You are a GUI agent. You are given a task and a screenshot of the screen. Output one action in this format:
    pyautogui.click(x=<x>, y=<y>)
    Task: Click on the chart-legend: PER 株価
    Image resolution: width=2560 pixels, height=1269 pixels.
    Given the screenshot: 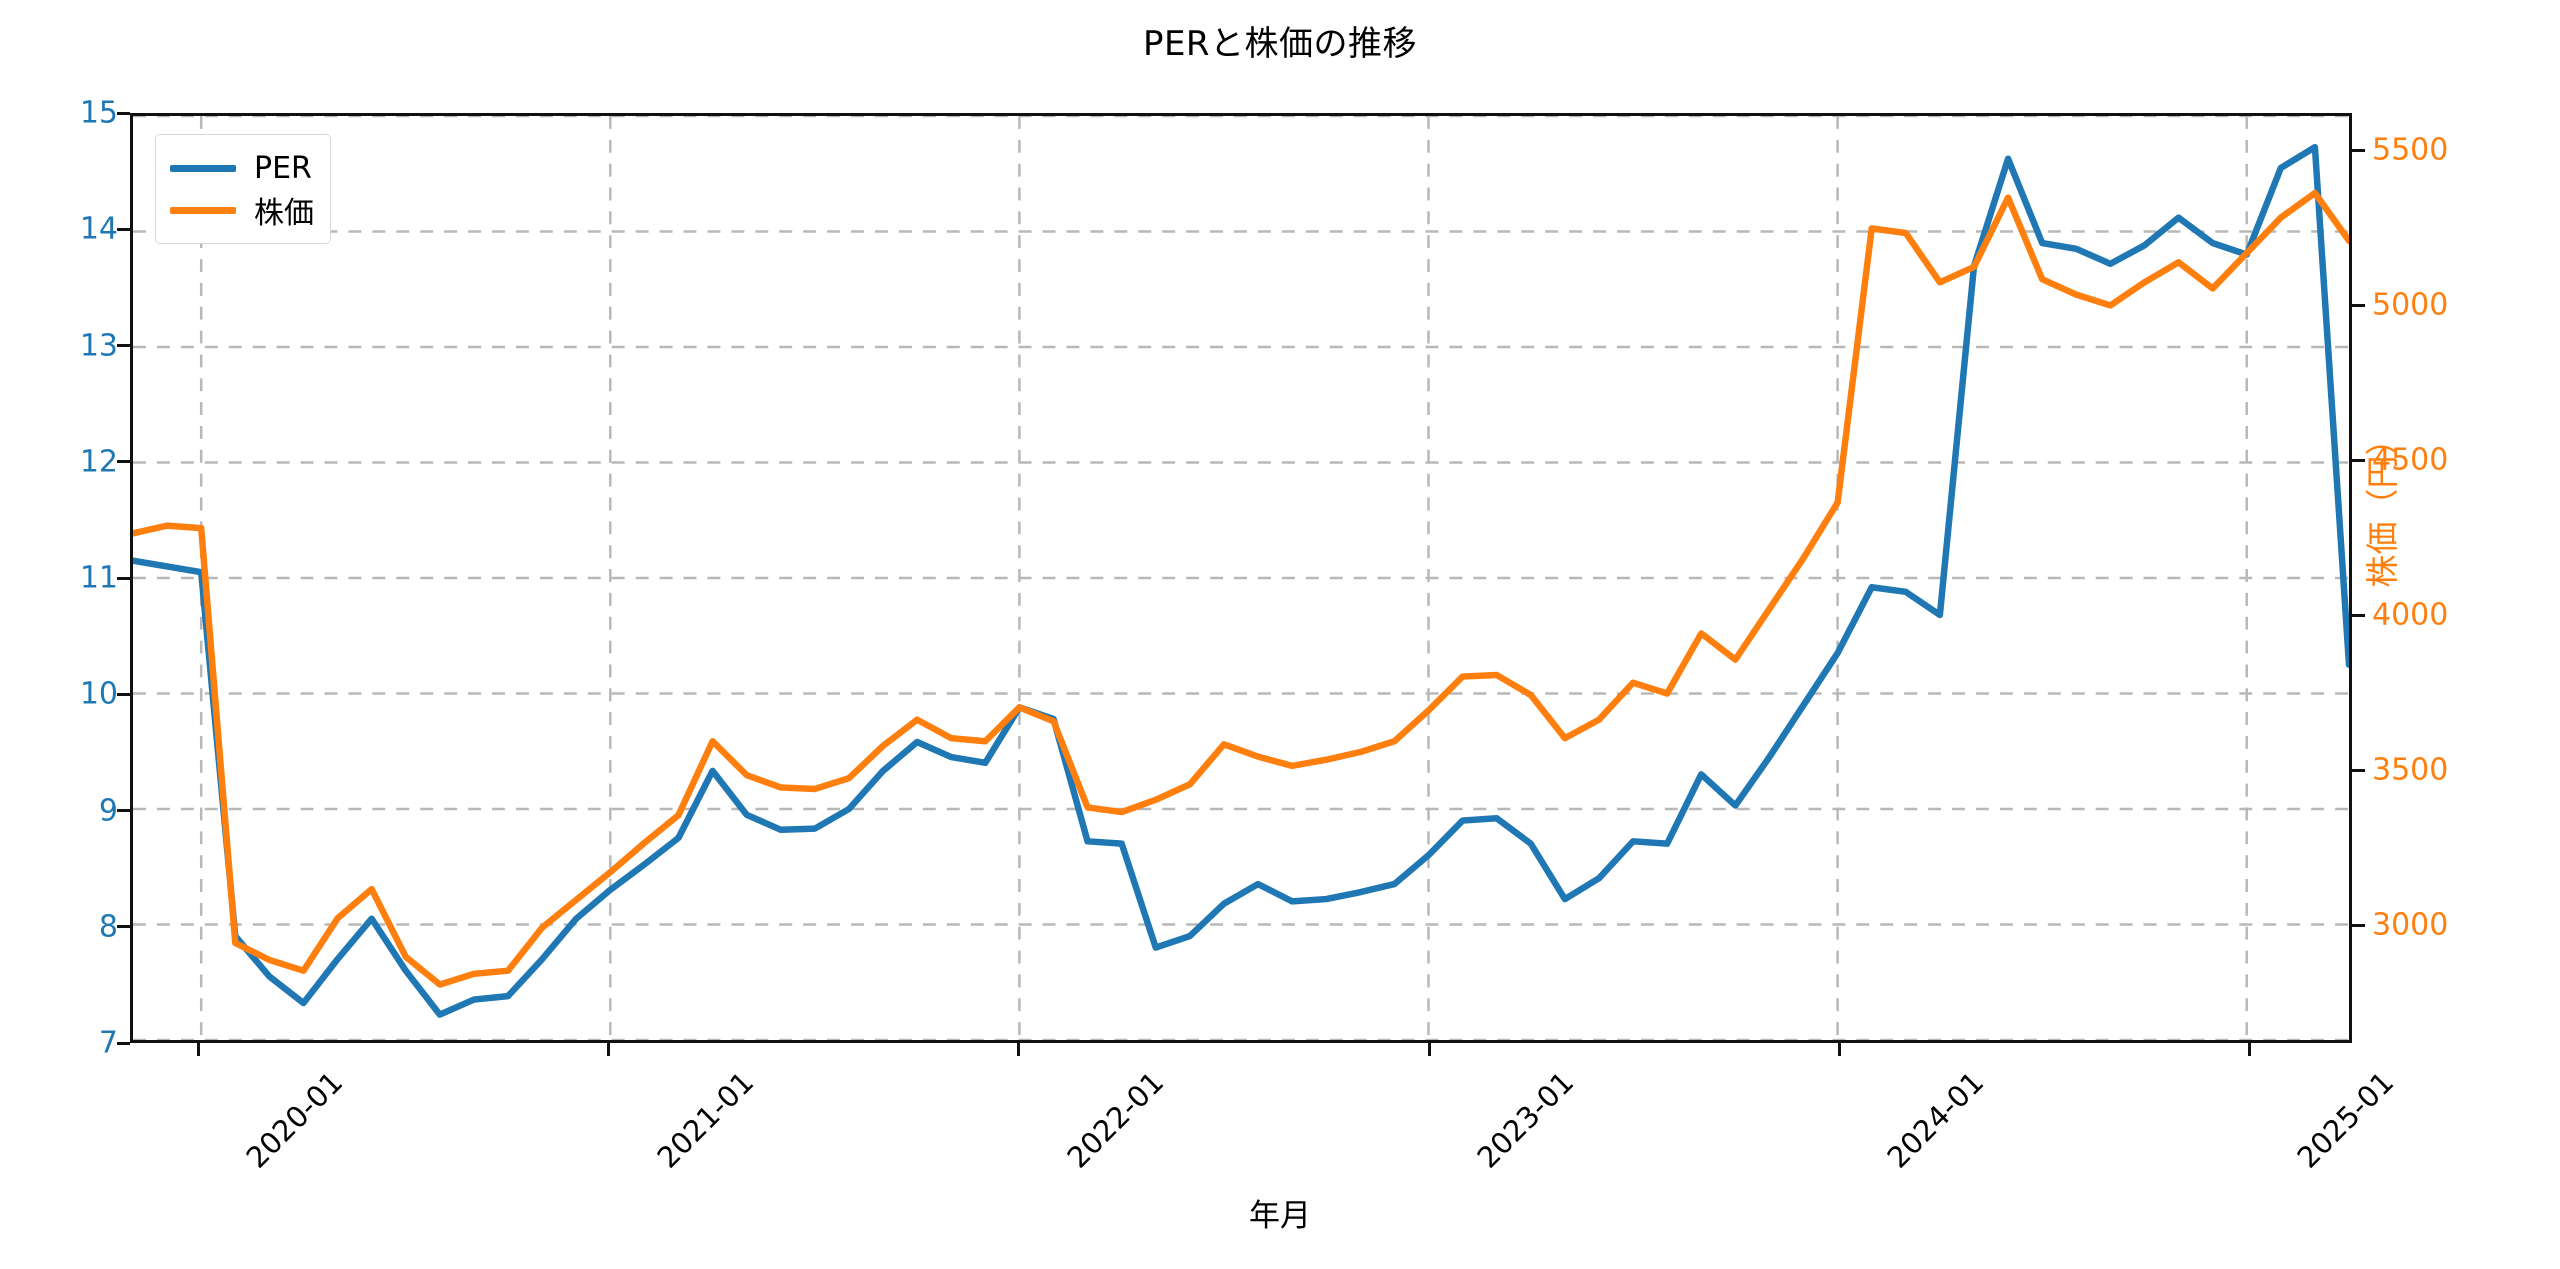 What is the action you would take?
    pyautogui.click(x=243, y=189)
    